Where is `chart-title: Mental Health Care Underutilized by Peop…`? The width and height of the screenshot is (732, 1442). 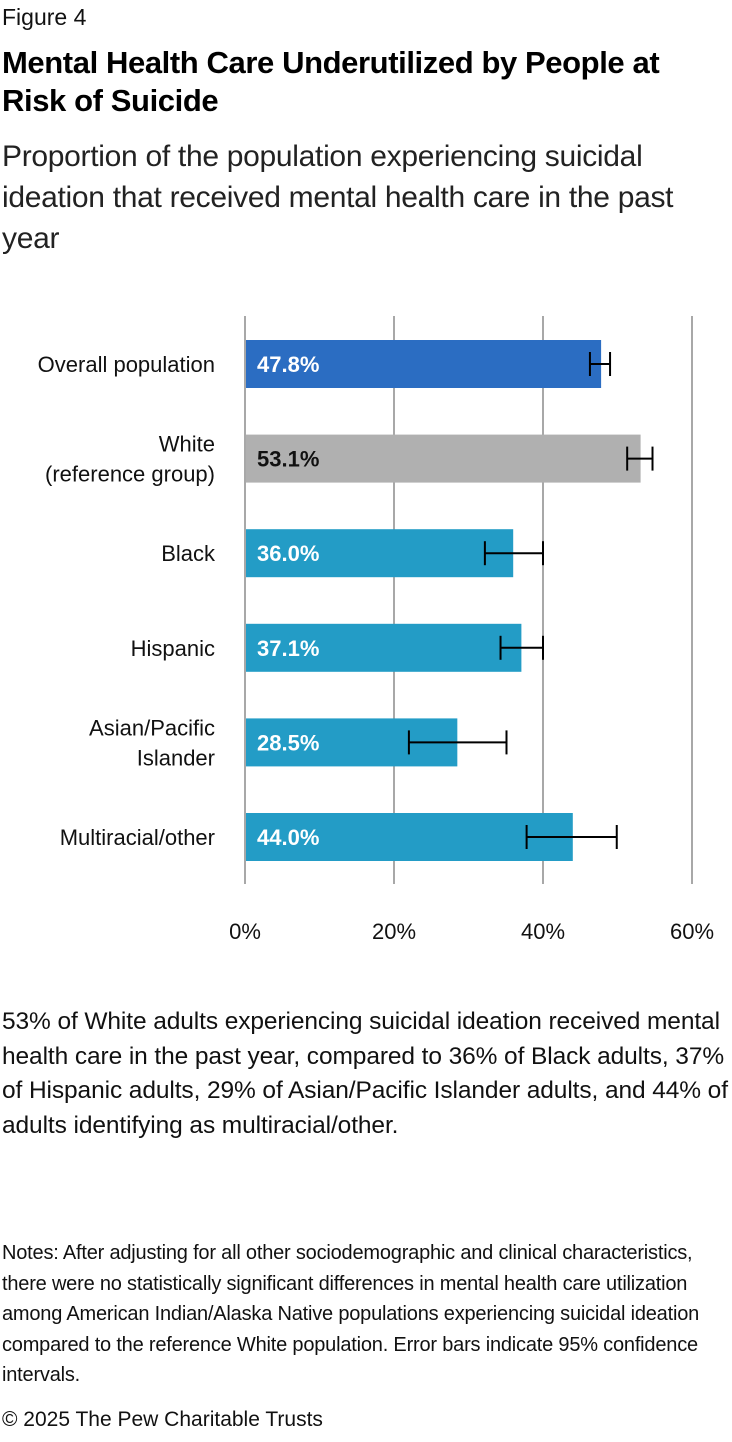
chart-title: Mental Health Care Underutilized by Peop… is located at coordinates (331, 81).